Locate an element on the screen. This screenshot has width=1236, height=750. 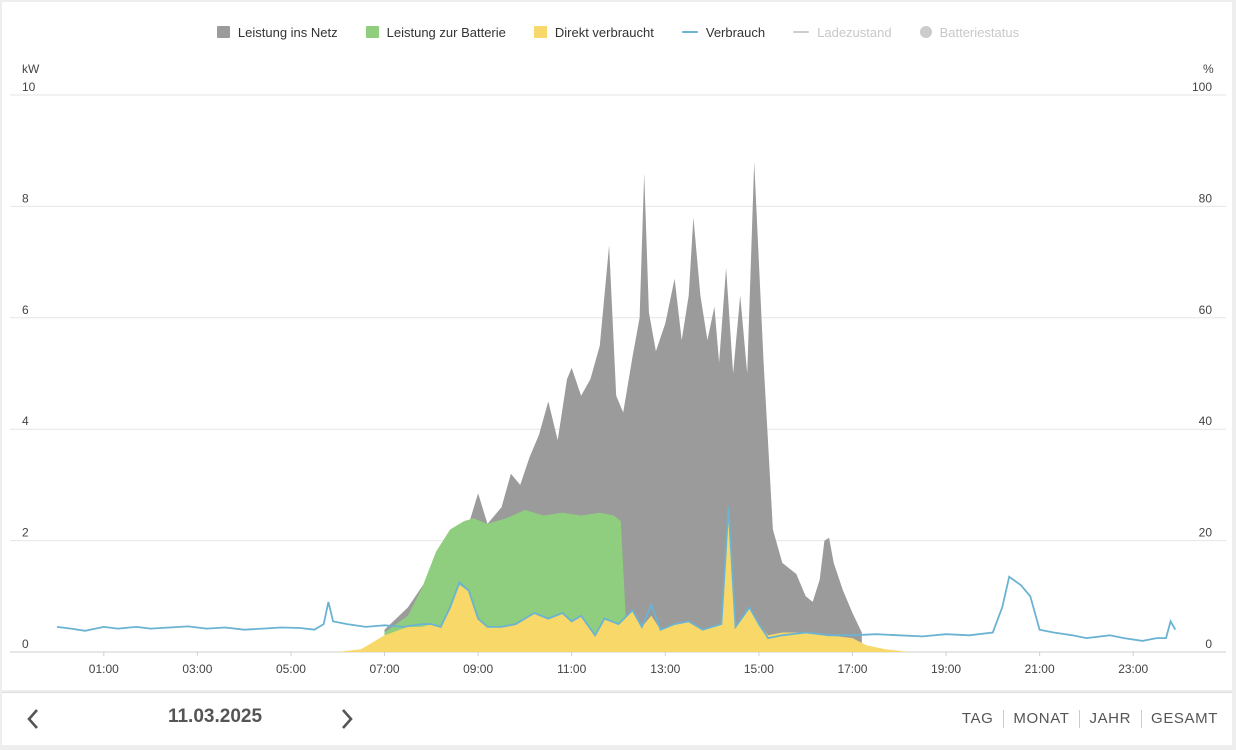
previous-day-button is located at coordinates (33, 719).